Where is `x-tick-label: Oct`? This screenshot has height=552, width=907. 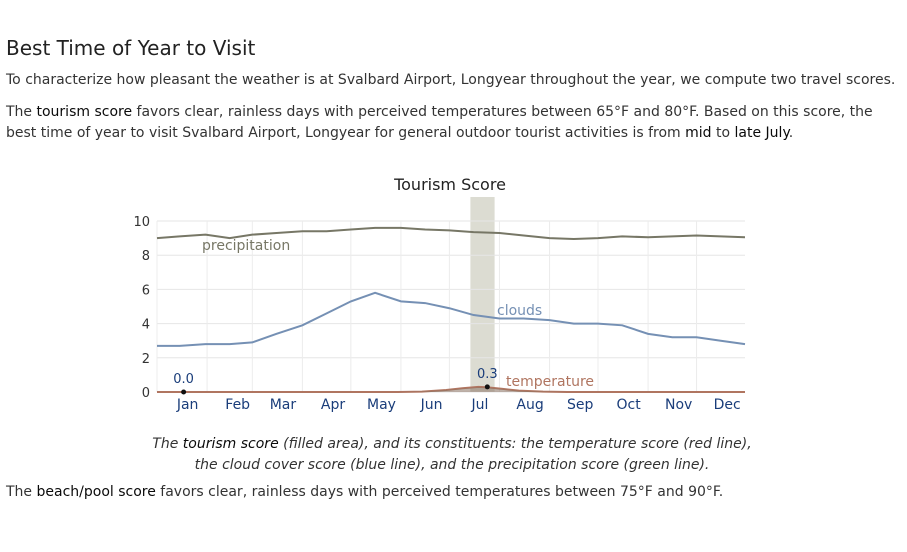
x-tick-label: Oct is located at coordinates (629, 405).